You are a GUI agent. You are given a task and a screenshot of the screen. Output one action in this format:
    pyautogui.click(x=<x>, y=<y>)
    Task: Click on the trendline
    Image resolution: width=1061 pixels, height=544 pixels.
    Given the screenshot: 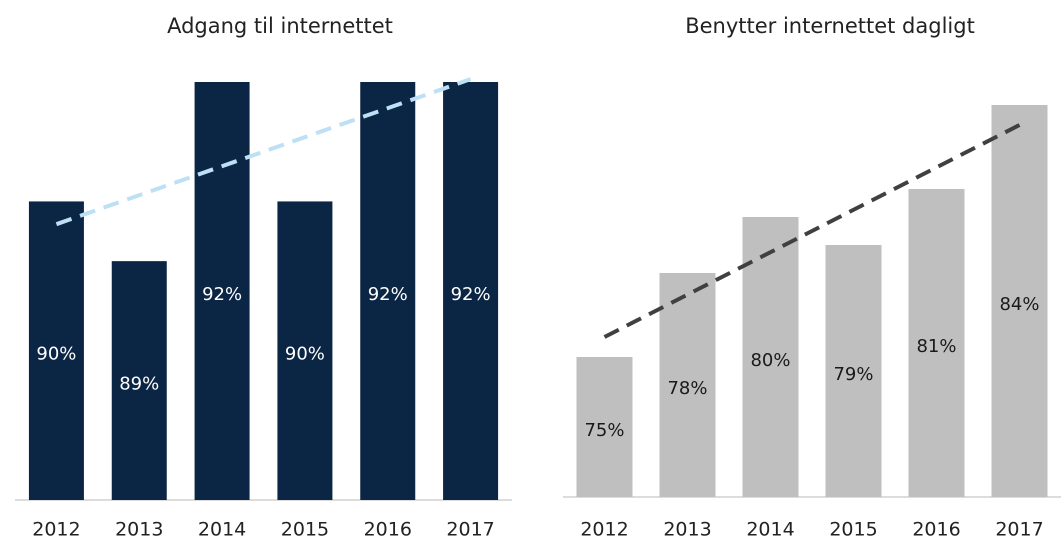 What is the action you would take?
    pyautogui.click(x=263, y=152)
    